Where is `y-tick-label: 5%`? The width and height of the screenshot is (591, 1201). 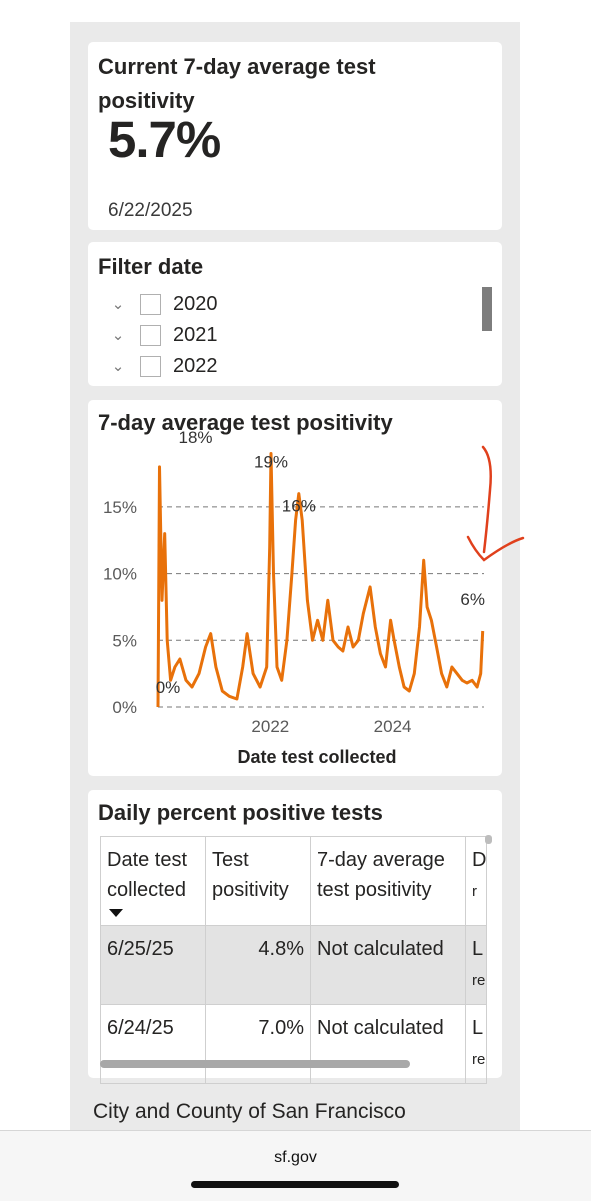 y-tick-label: 5% is located at coordinates (124, 640).